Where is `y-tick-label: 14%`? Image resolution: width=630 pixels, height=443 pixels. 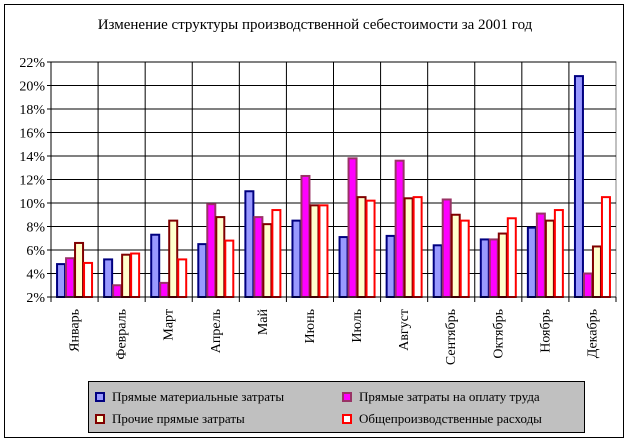 y-tick-label: 14% is located at coordinates (32, 157).